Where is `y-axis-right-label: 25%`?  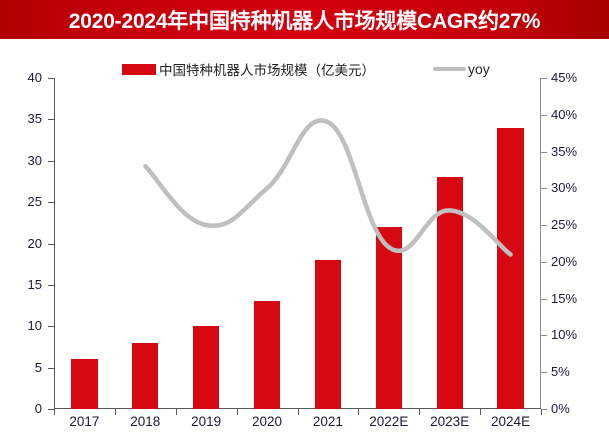
y-axis-right-label: 25% is located at coordinates (564, 225).